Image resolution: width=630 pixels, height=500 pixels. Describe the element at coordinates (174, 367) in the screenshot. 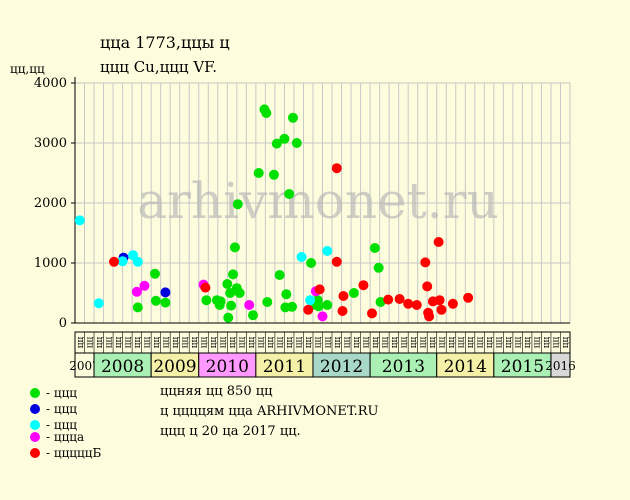

I see `year-label: 2009` at that location.